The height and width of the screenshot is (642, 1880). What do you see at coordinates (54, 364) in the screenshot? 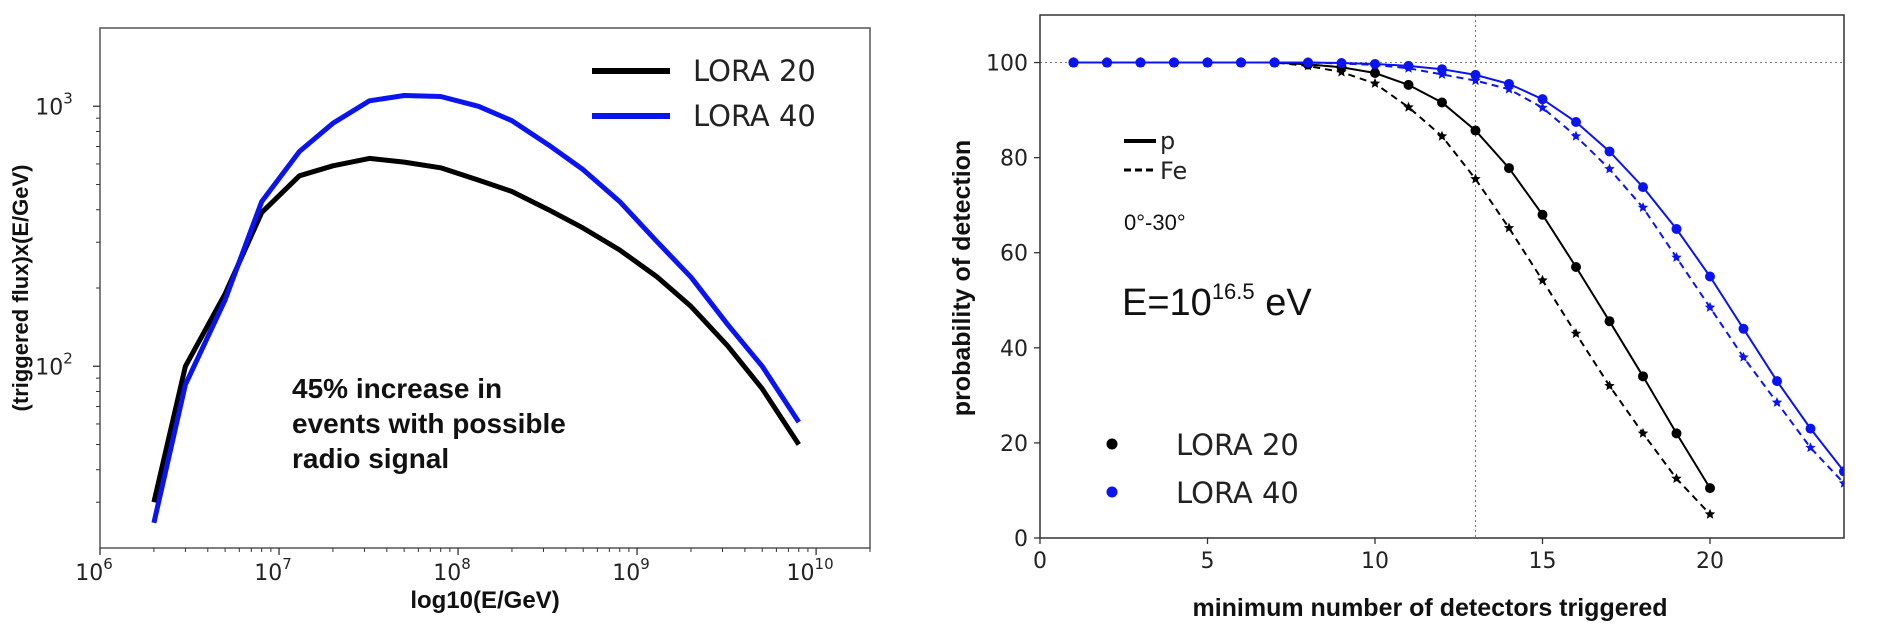
I see `left-y-tick-label: 10²` at bounding box center [54, 364].